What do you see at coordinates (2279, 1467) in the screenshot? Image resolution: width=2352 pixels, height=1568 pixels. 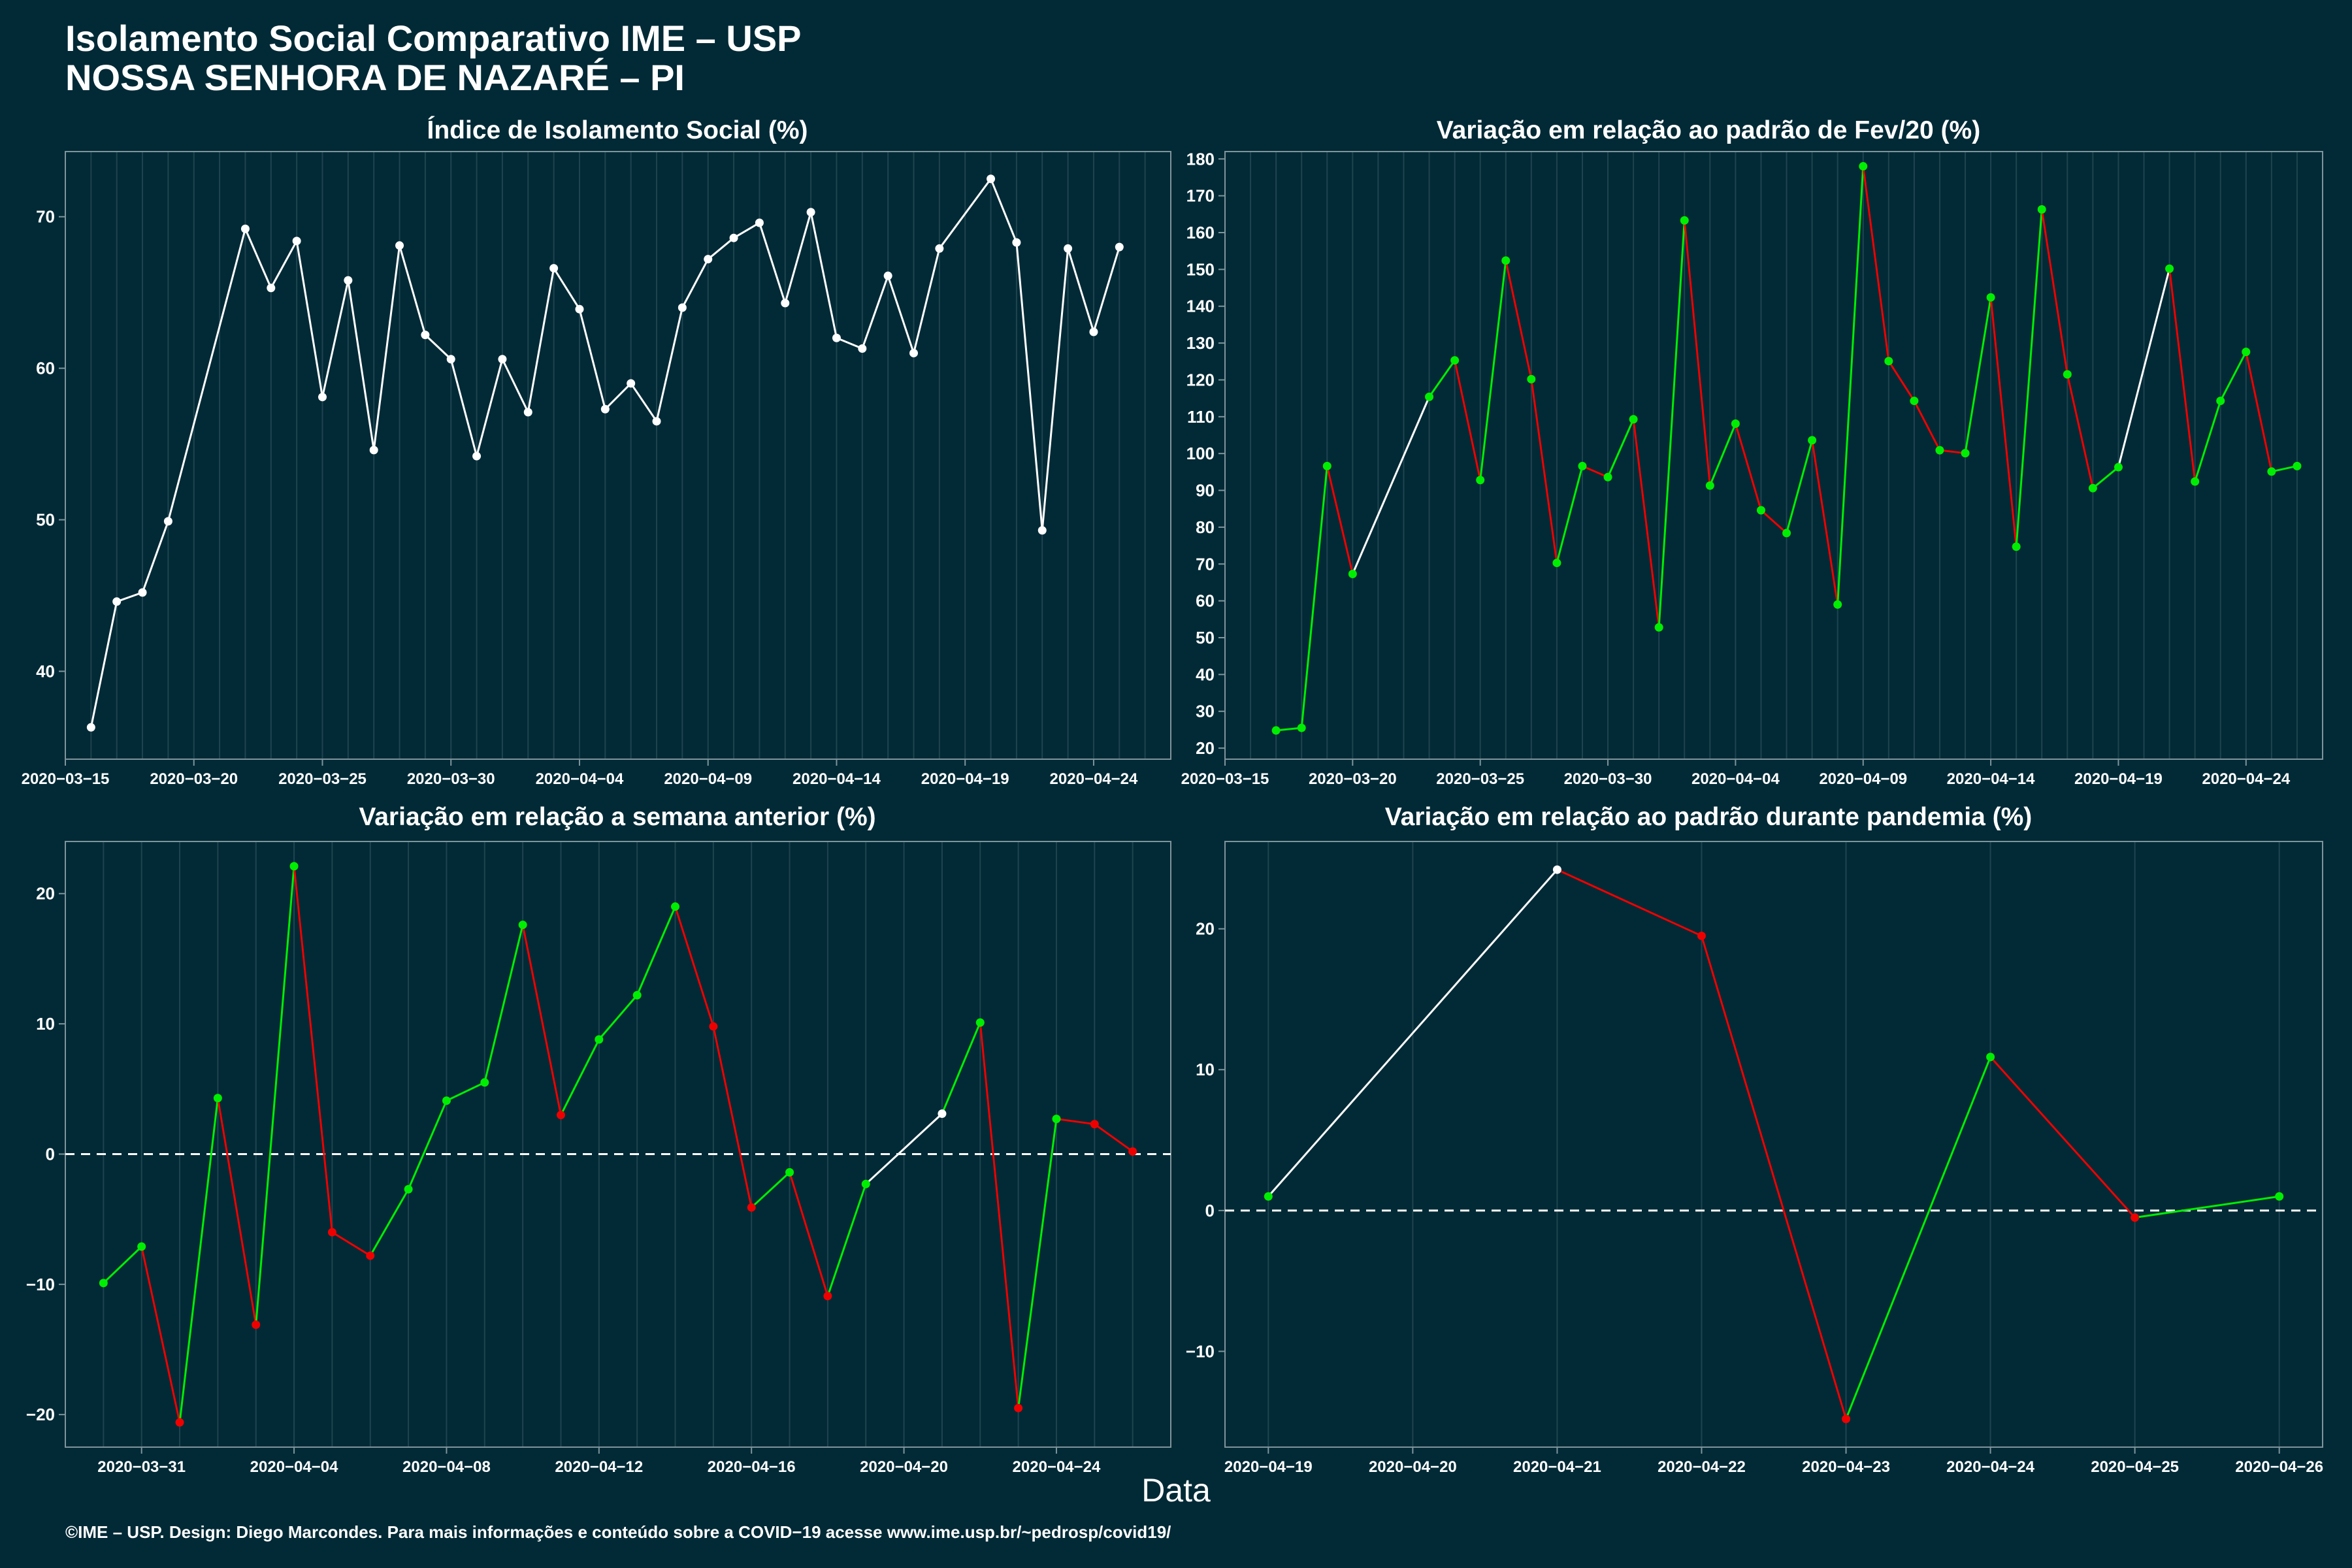 I see `x-tick-label: 2020−04−26` at bounding box center [2279, 1467].